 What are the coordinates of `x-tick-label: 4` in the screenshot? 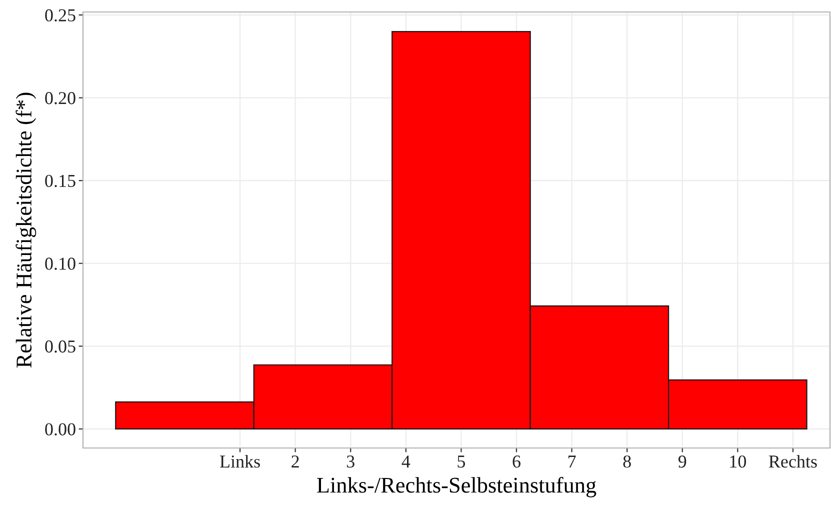 It's located at (406, 462).